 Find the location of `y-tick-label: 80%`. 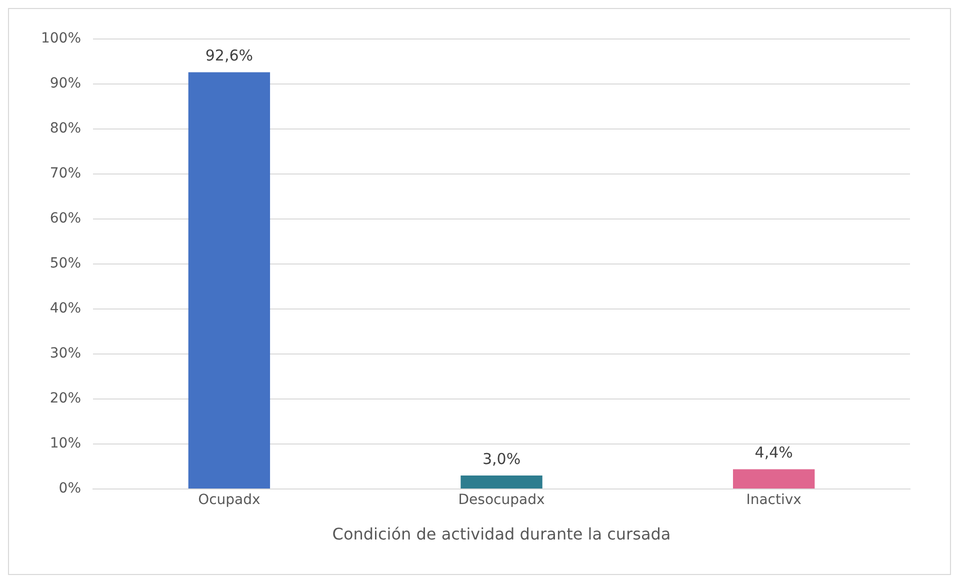

y-tick-label: 80% is located at coordinates (66, 128).